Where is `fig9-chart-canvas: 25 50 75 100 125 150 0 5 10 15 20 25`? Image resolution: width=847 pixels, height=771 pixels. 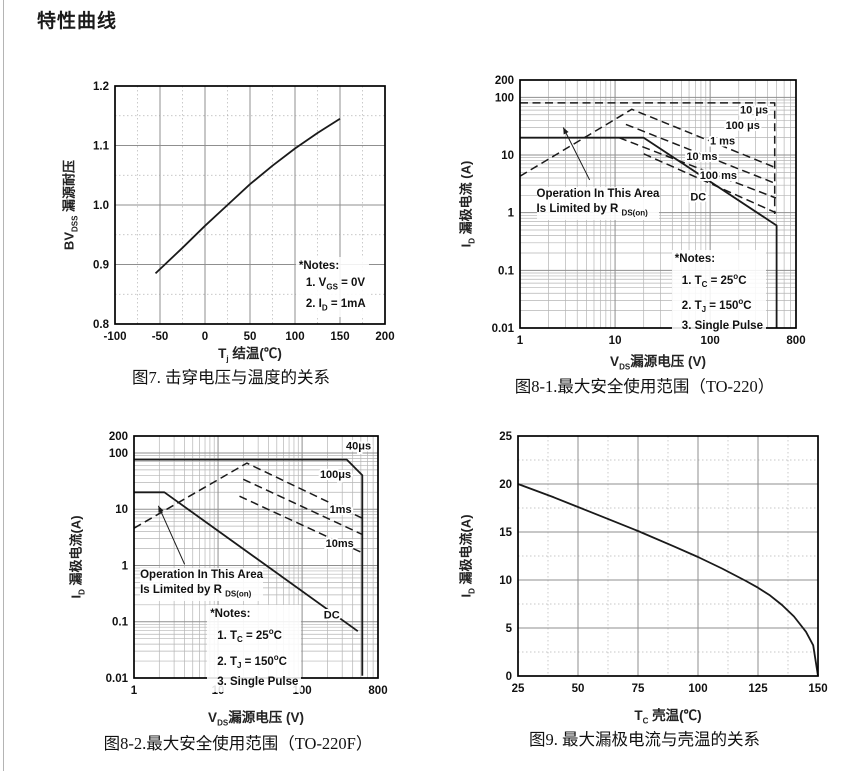
fig9-chart-canvas: 25 50 75 100 125 150 0 5 10 15 20 25 is located at coordinates (663, 563).